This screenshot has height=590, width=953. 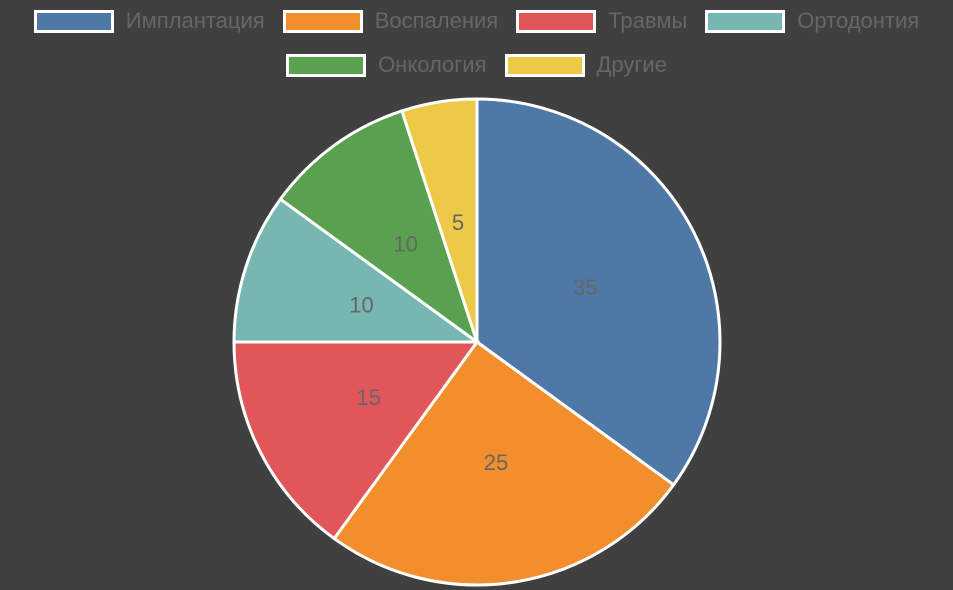 What do you see at coordinates (585, 65) in the screenshot?
I see `legend-item: Другие` at bounding box center [585, 65].